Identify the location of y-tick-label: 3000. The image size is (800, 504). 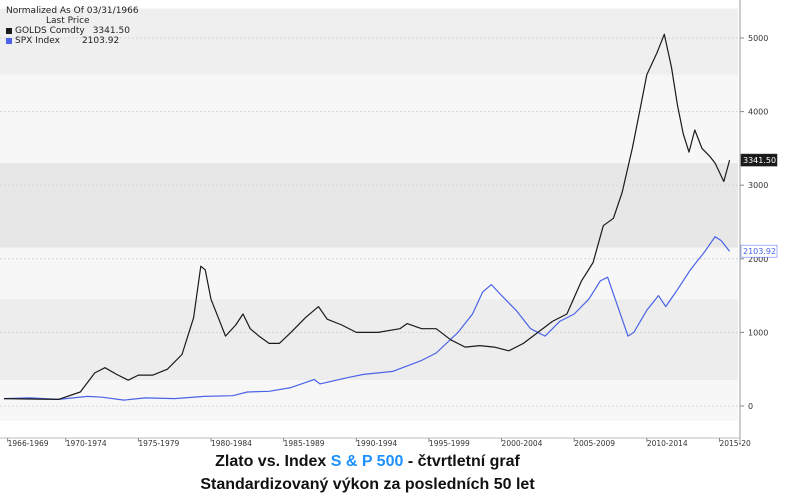
(758, 185).